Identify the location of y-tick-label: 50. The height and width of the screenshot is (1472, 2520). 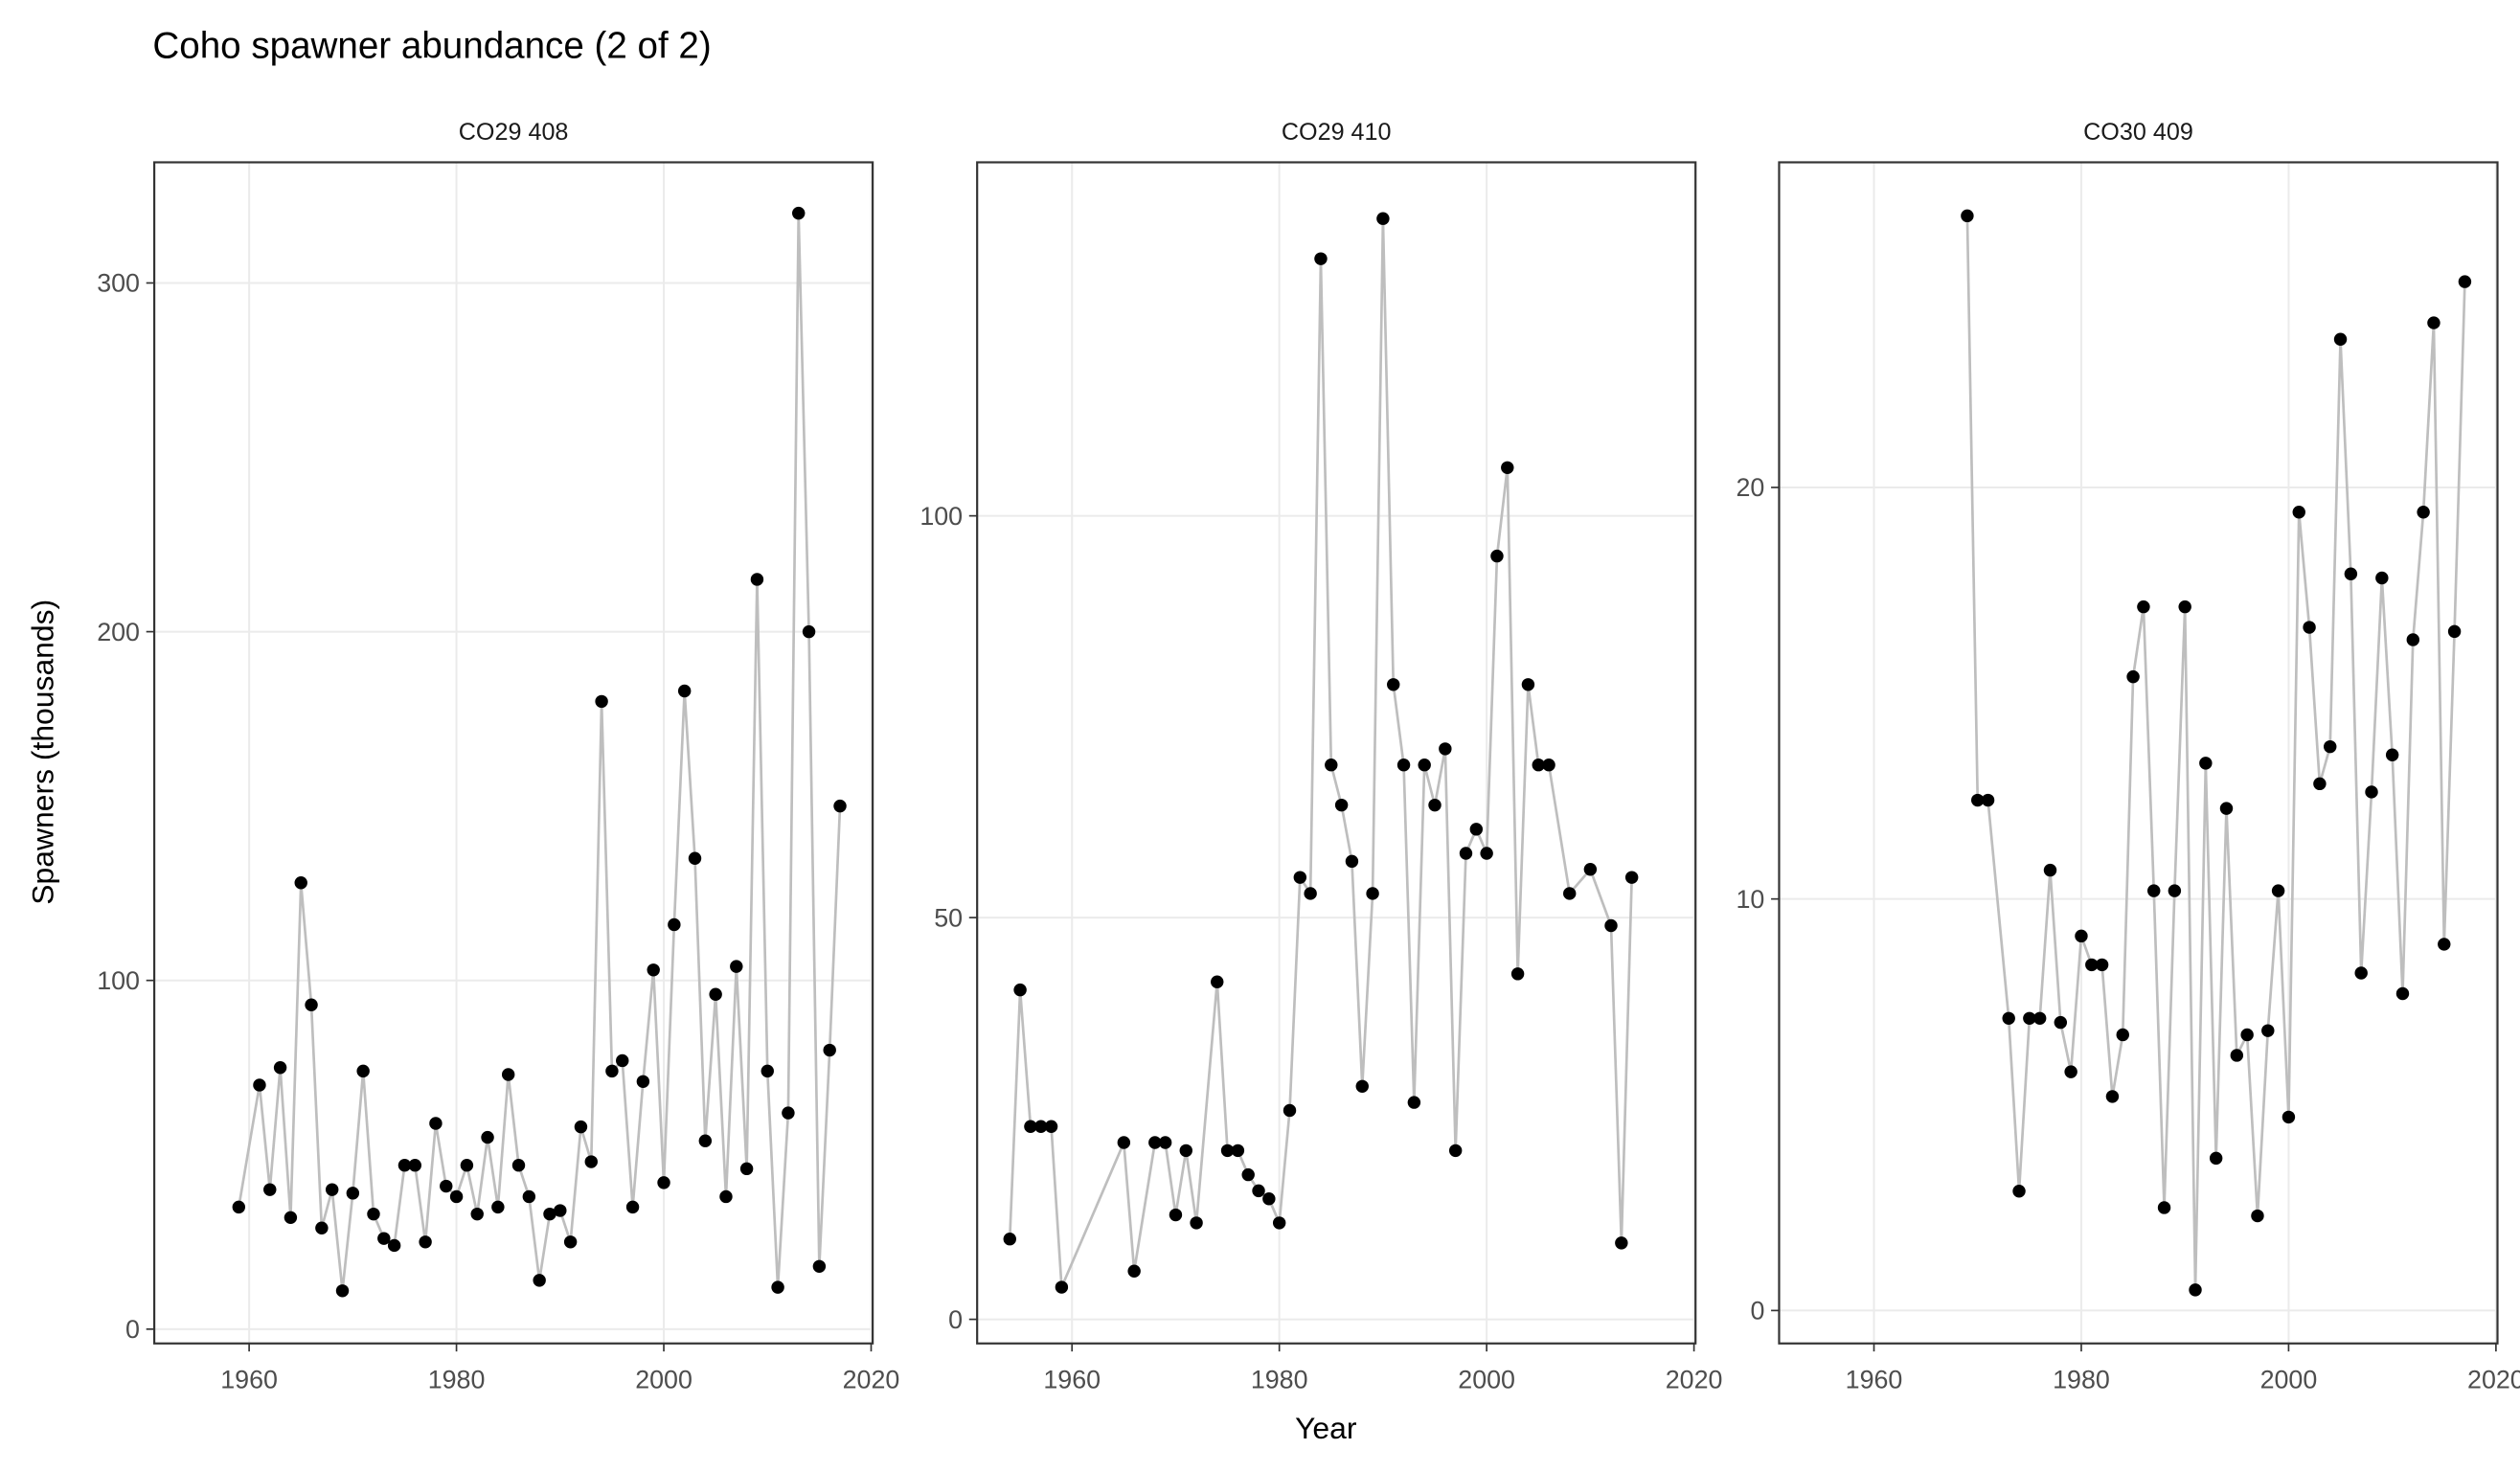
(948, 917).